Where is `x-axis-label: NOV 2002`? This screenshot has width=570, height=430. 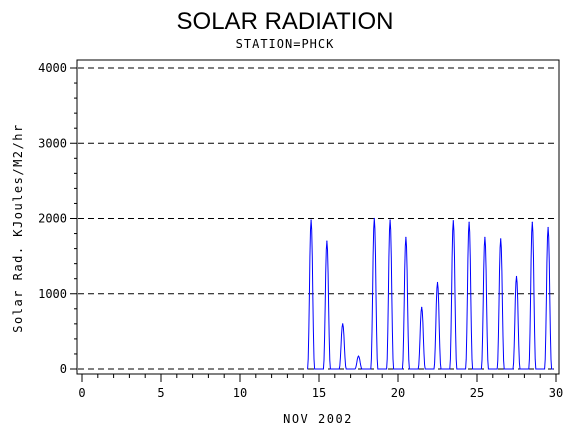
x-axis-label: NOV 2002 is located at coordinates (318, 419).